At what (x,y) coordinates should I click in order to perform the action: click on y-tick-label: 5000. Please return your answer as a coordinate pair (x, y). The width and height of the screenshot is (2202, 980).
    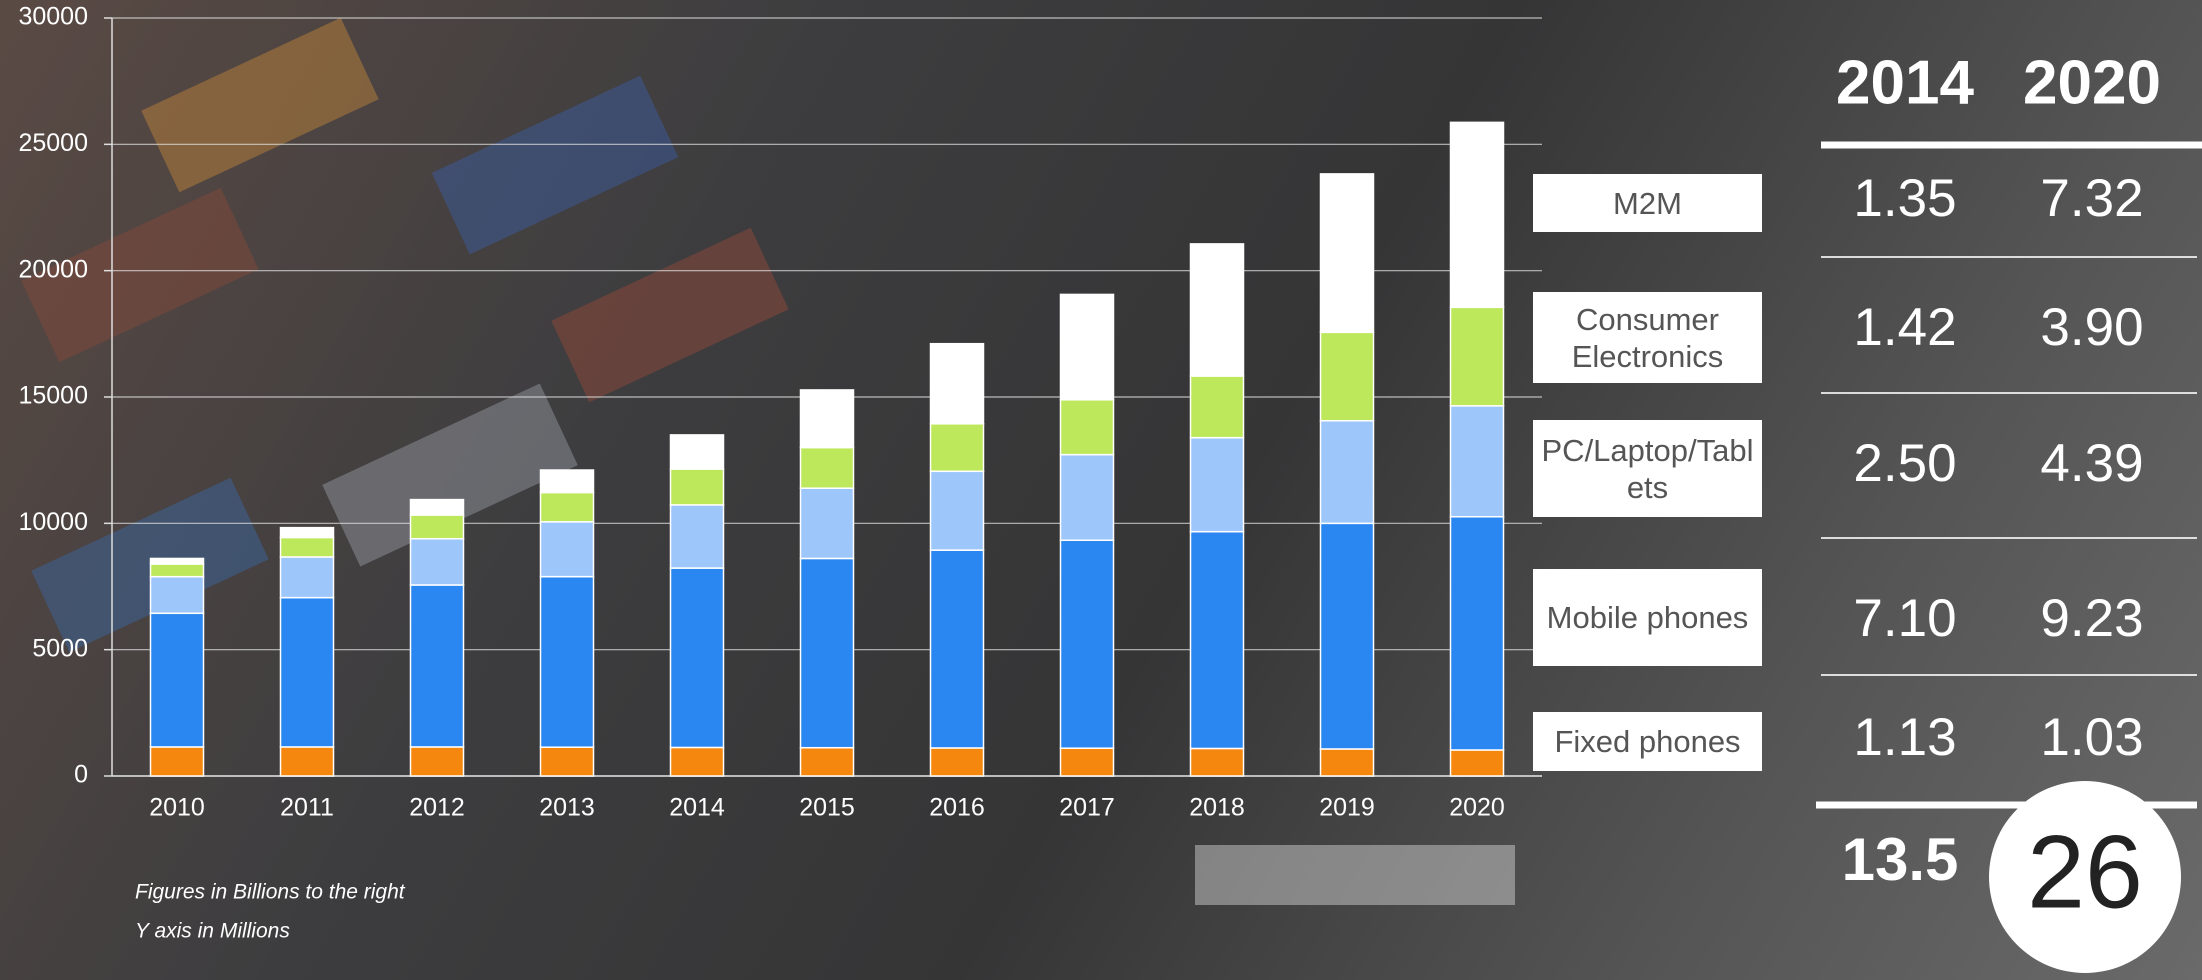
    Looking at the image, I should click on (60, 648).